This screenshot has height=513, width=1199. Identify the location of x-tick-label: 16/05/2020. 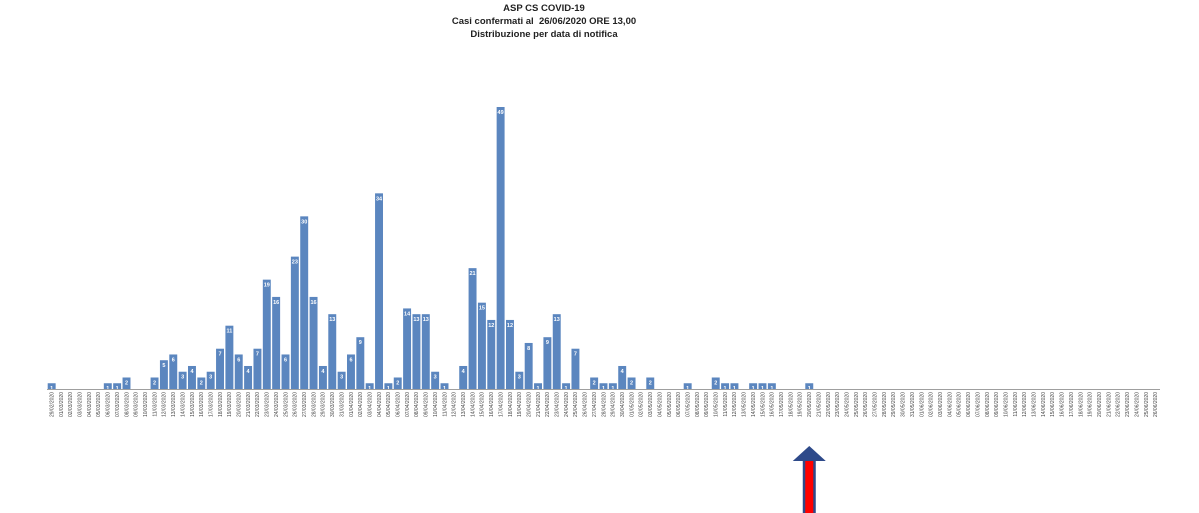
(773, 404).